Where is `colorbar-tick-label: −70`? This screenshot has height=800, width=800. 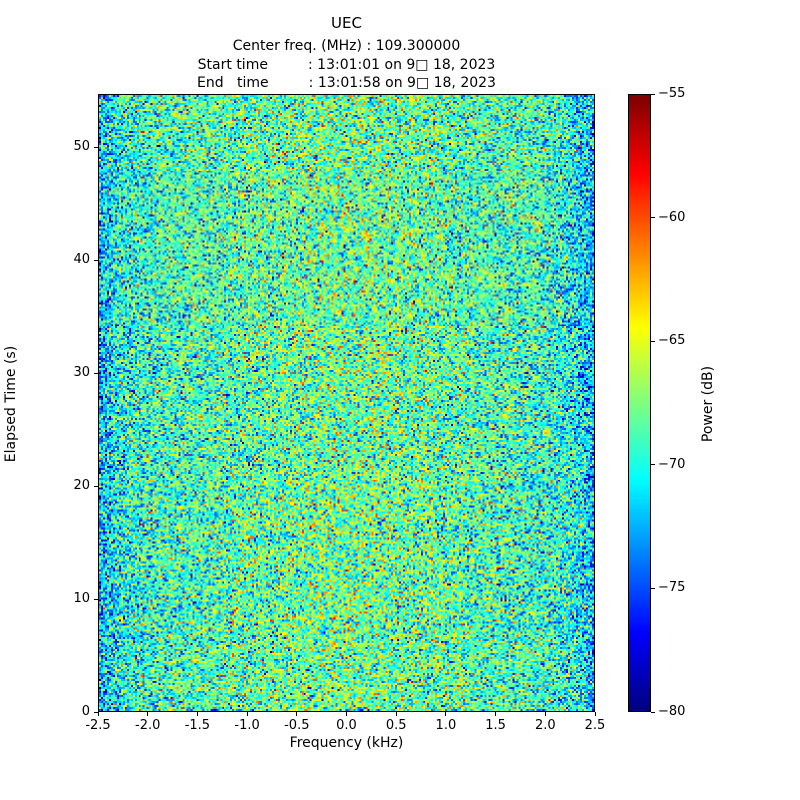 colorbar-tick-label: −70 is located at coordinates (672, 464).